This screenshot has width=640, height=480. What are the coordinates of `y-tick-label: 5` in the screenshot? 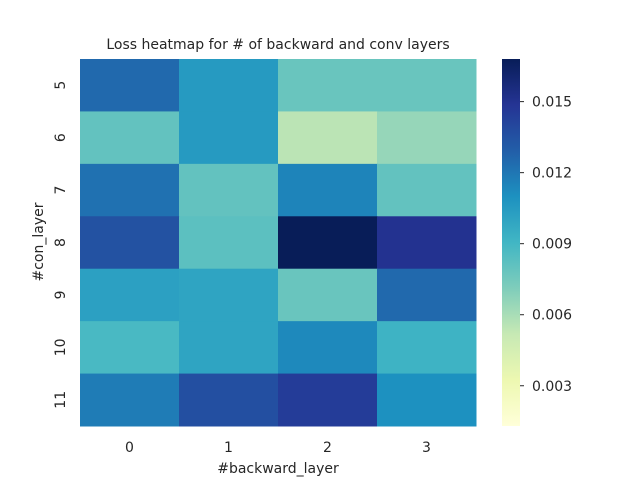 It's located at (61, 85).